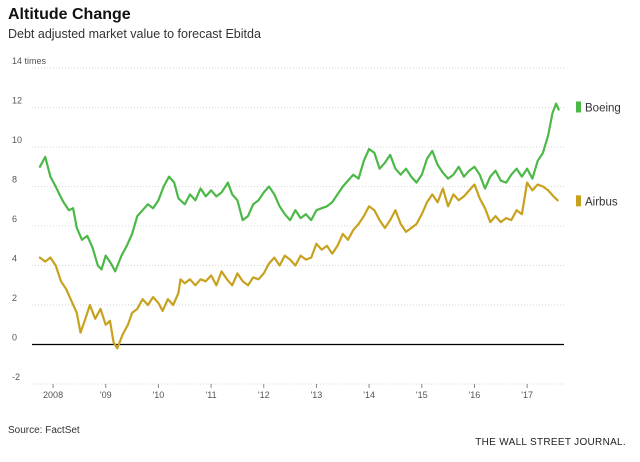  What do you see at coordinates (603, 108) in the screenshot?
I see `legend-label-boeing: Boeing` at bounding box center [603, 108].